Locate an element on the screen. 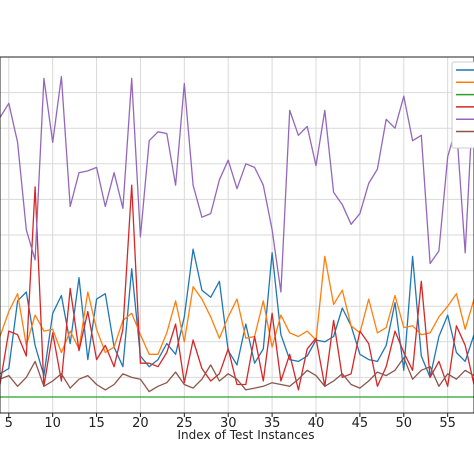  legend-box is located at coordinates (462, 105).